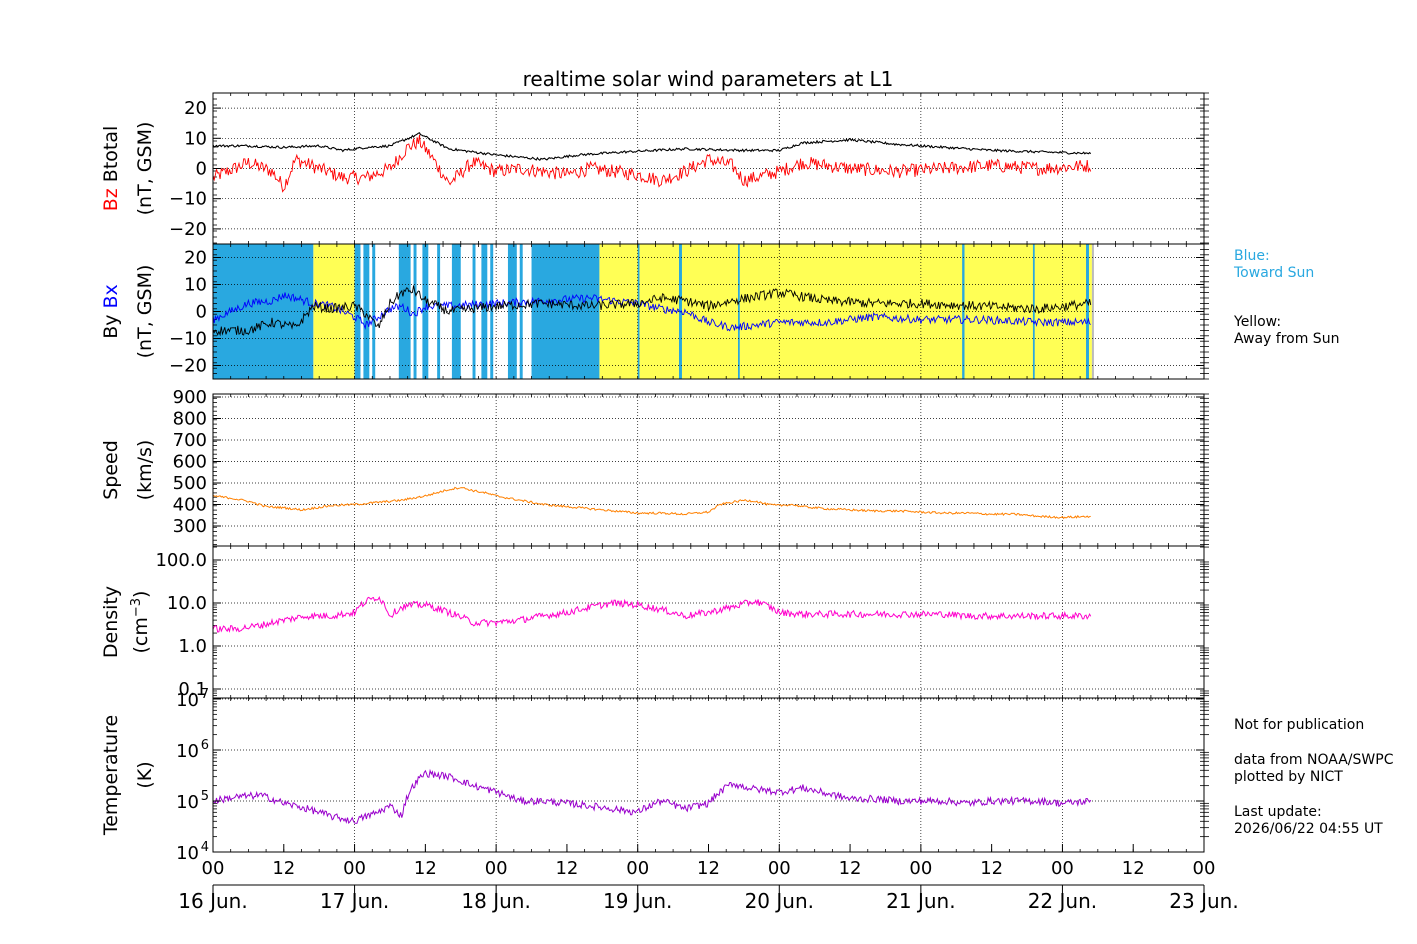  What do you see at coordinates (181, 560) in the screenshot?
I see `y-tick-label: 100.0` at bounding box center [181, 560].